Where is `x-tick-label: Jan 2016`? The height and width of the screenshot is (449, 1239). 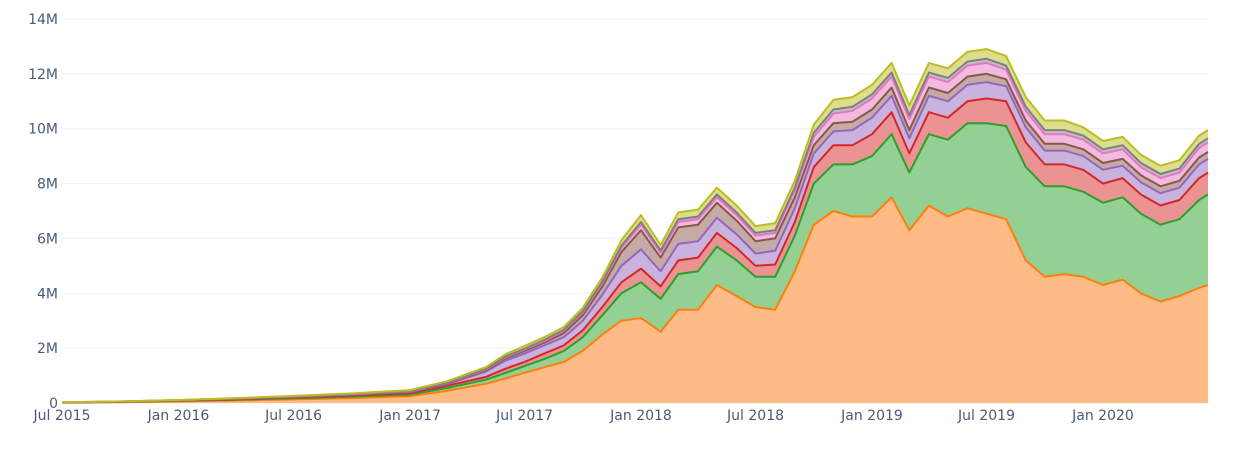
x-tick-label: Jan 2016 is located at coordinates (178, 416).